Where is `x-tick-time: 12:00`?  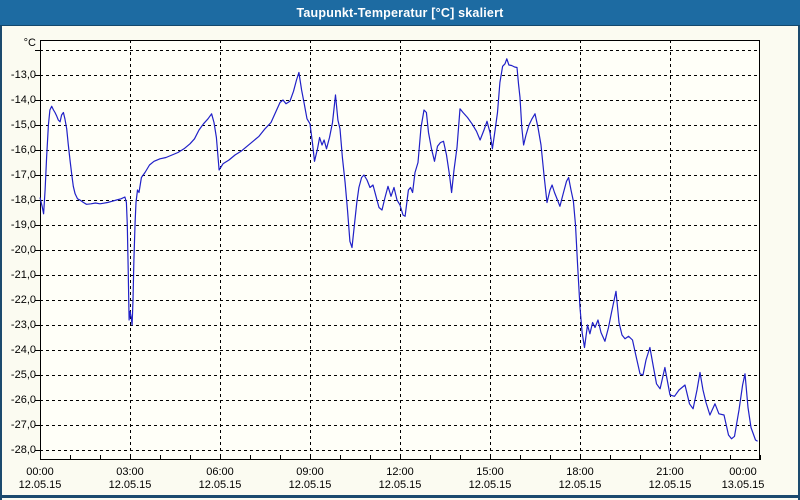 x-tick-time: 12:00 is located at coordinates (400, 472).